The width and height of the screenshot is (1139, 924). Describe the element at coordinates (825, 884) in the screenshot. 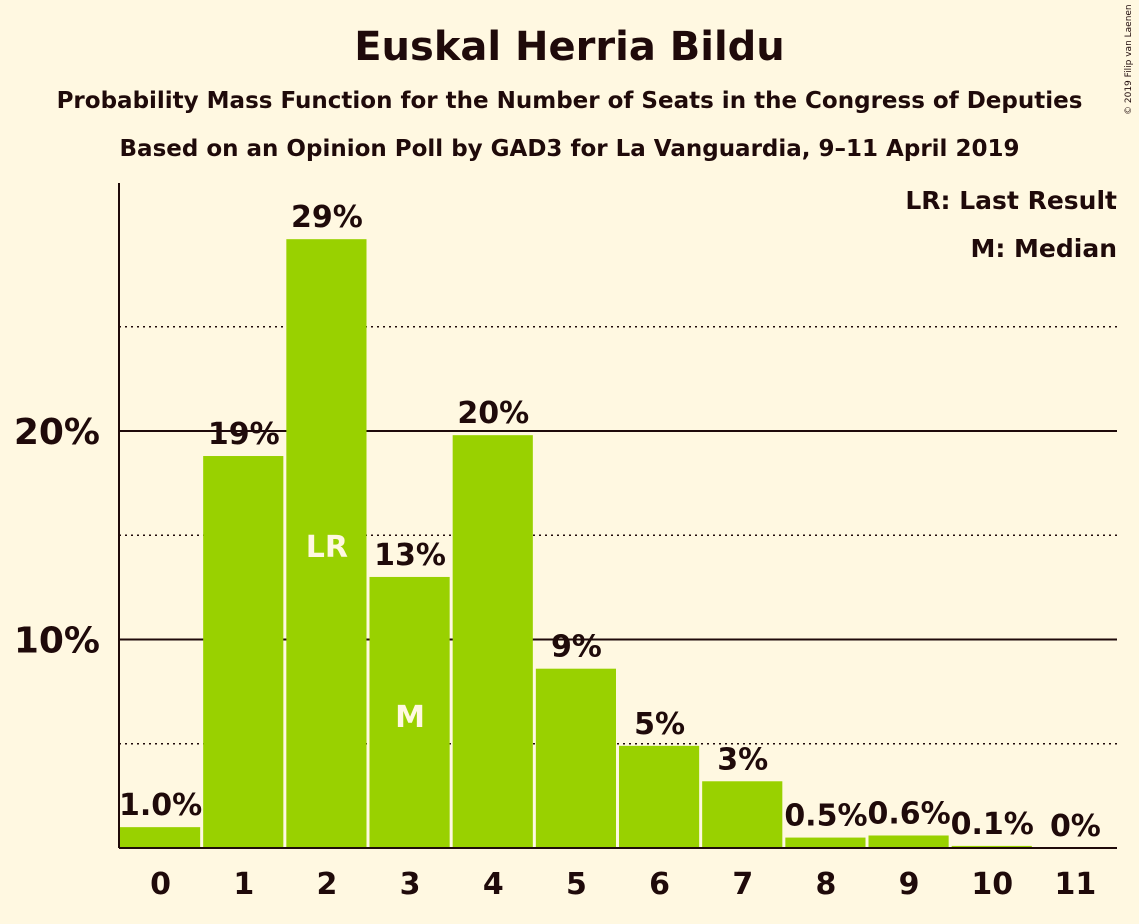

I see `x-tick-label: 8` at that location.